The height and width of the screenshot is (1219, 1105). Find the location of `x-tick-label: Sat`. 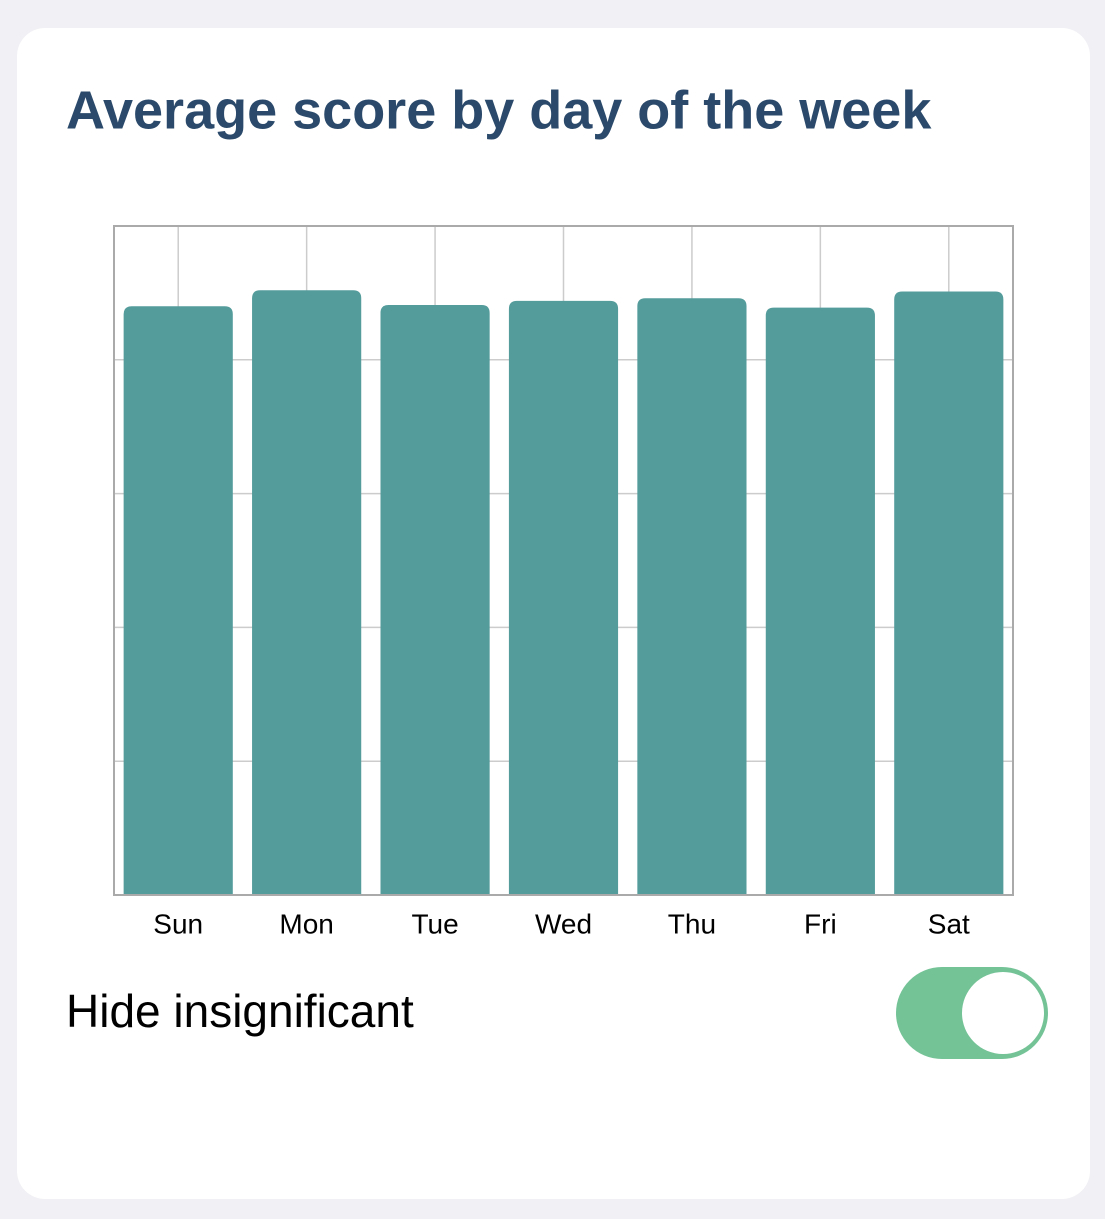

x-tick-label: Sat is located at coordinates (949, 923).